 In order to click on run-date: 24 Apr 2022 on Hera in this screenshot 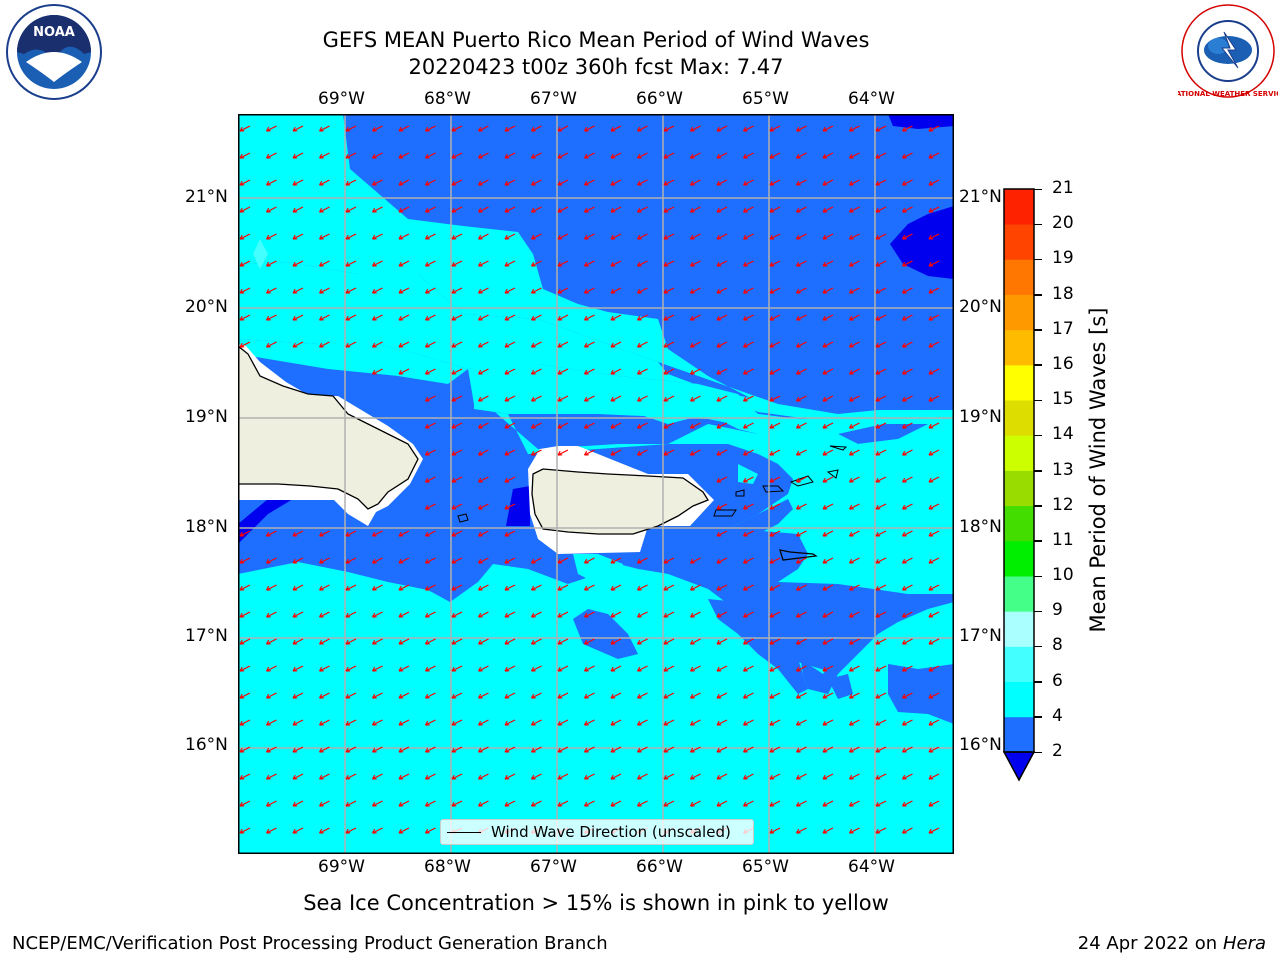, I will do `click(1171, 943)`.